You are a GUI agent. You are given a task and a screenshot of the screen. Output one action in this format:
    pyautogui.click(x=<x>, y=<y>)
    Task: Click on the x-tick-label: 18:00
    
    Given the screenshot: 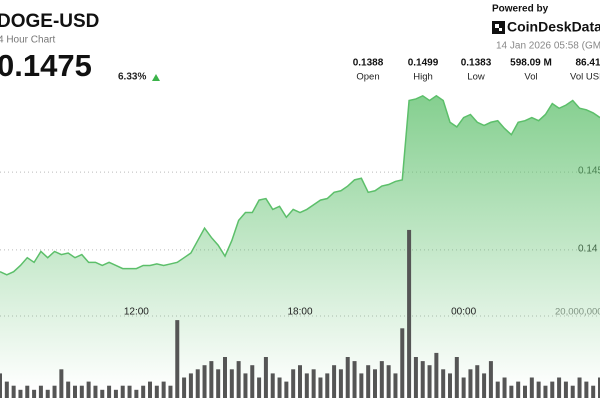 What is the action you would take?
    pyautogui.click(x=299, y=312)
    